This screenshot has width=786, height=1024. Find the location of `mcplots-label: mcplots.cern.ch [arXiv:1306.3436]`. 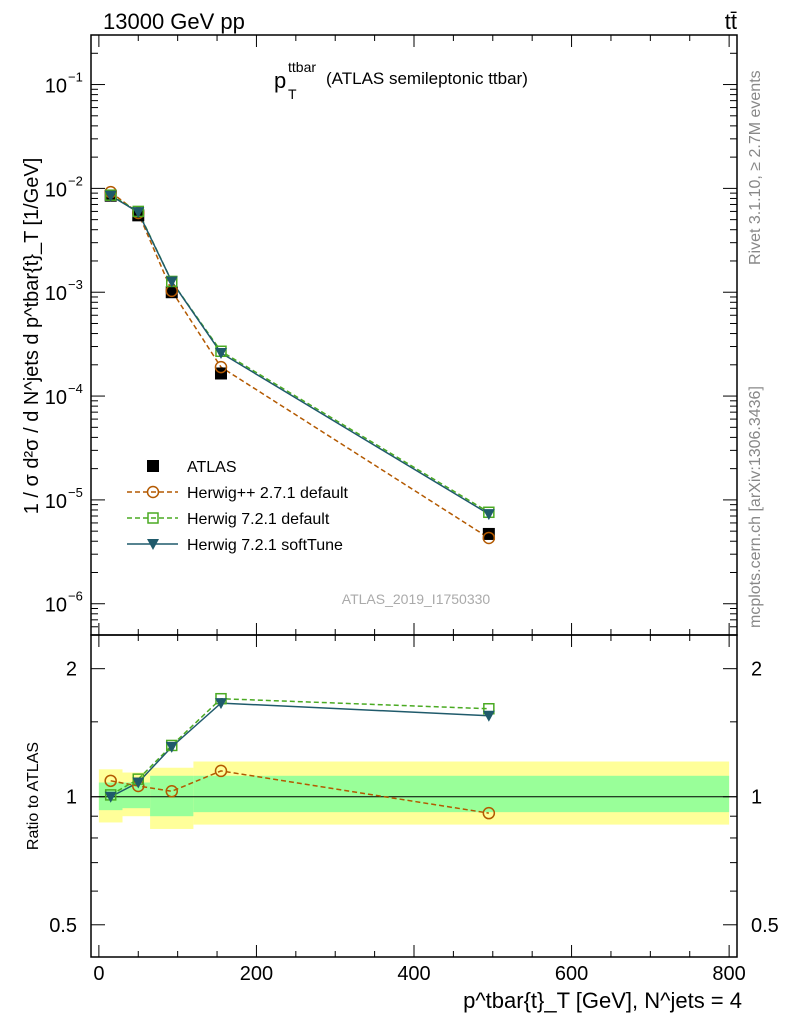

mcplots-label: mcplots.cern.ch [arXiv:1306.3436] is located at coordinates (755, 507).